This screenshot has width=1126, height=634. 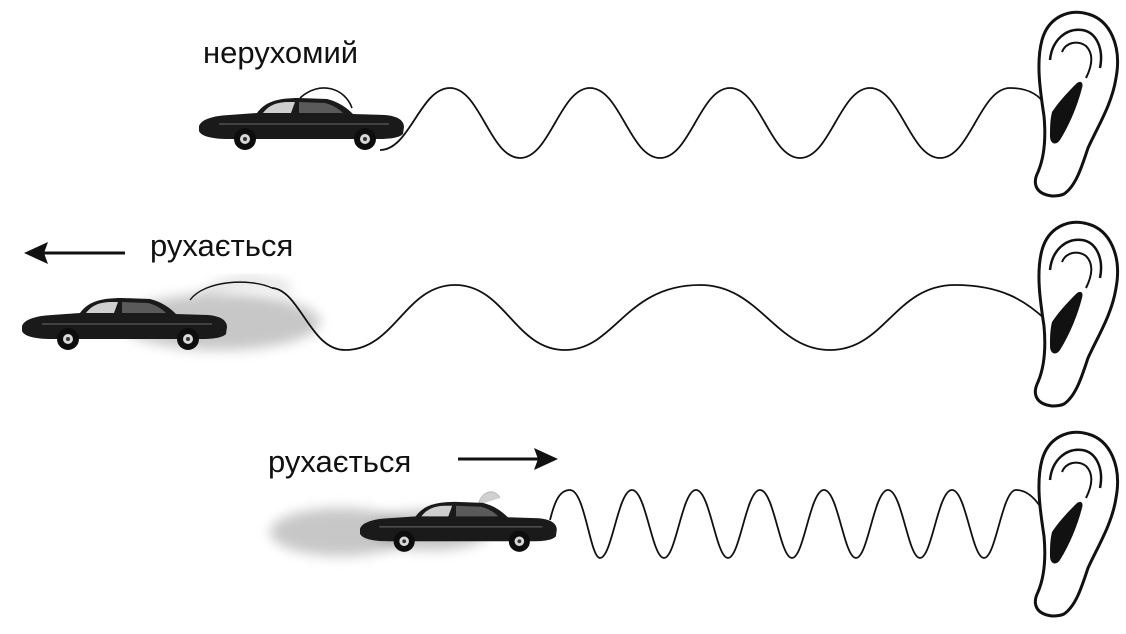 What do you see at coordinates (281, 52) in the screenshot?
I see `label-stationary: нерухомий` at bounding box center [281, 52].